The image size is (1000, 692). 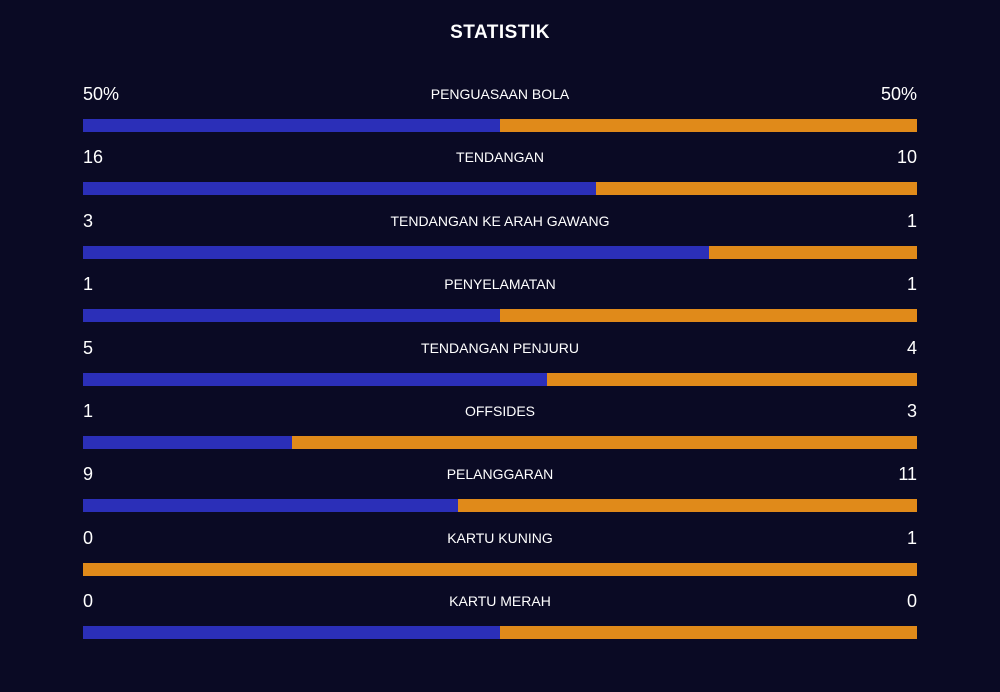 What do you see at coordinates (88, 474) in the screenshot?
I see `home-value: 9` at bounding box center [88, 474].